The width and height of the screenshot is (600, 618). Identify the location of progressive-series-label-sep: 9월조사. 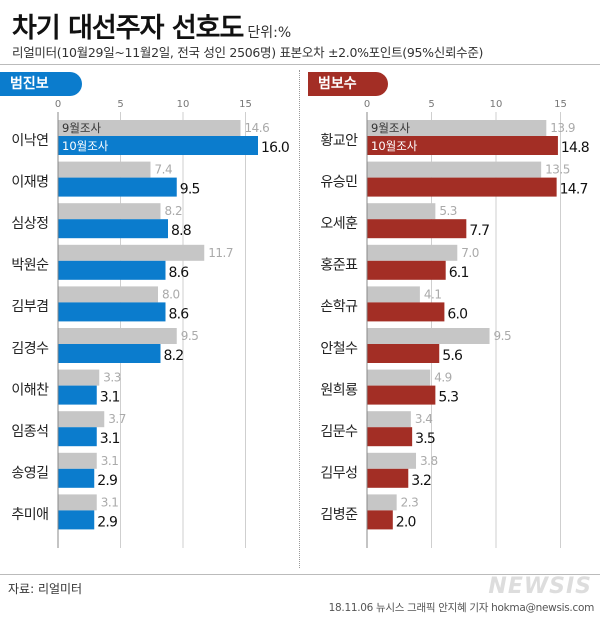
(81, 128).